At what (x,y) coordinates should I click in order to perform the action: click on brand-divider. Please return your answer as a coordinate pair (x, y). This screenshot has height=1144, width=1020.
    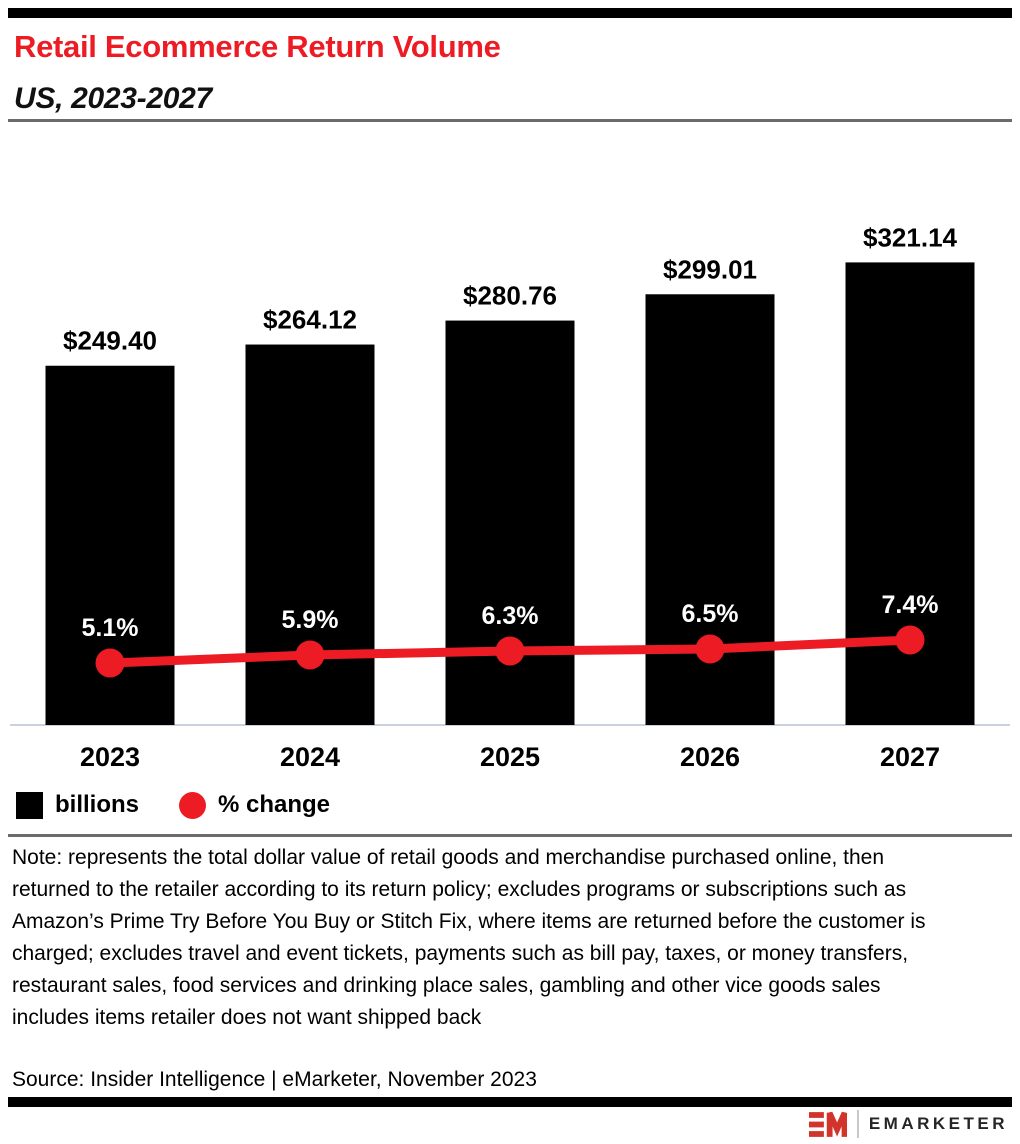
    Looking at the image, I should click on (857, 1124).